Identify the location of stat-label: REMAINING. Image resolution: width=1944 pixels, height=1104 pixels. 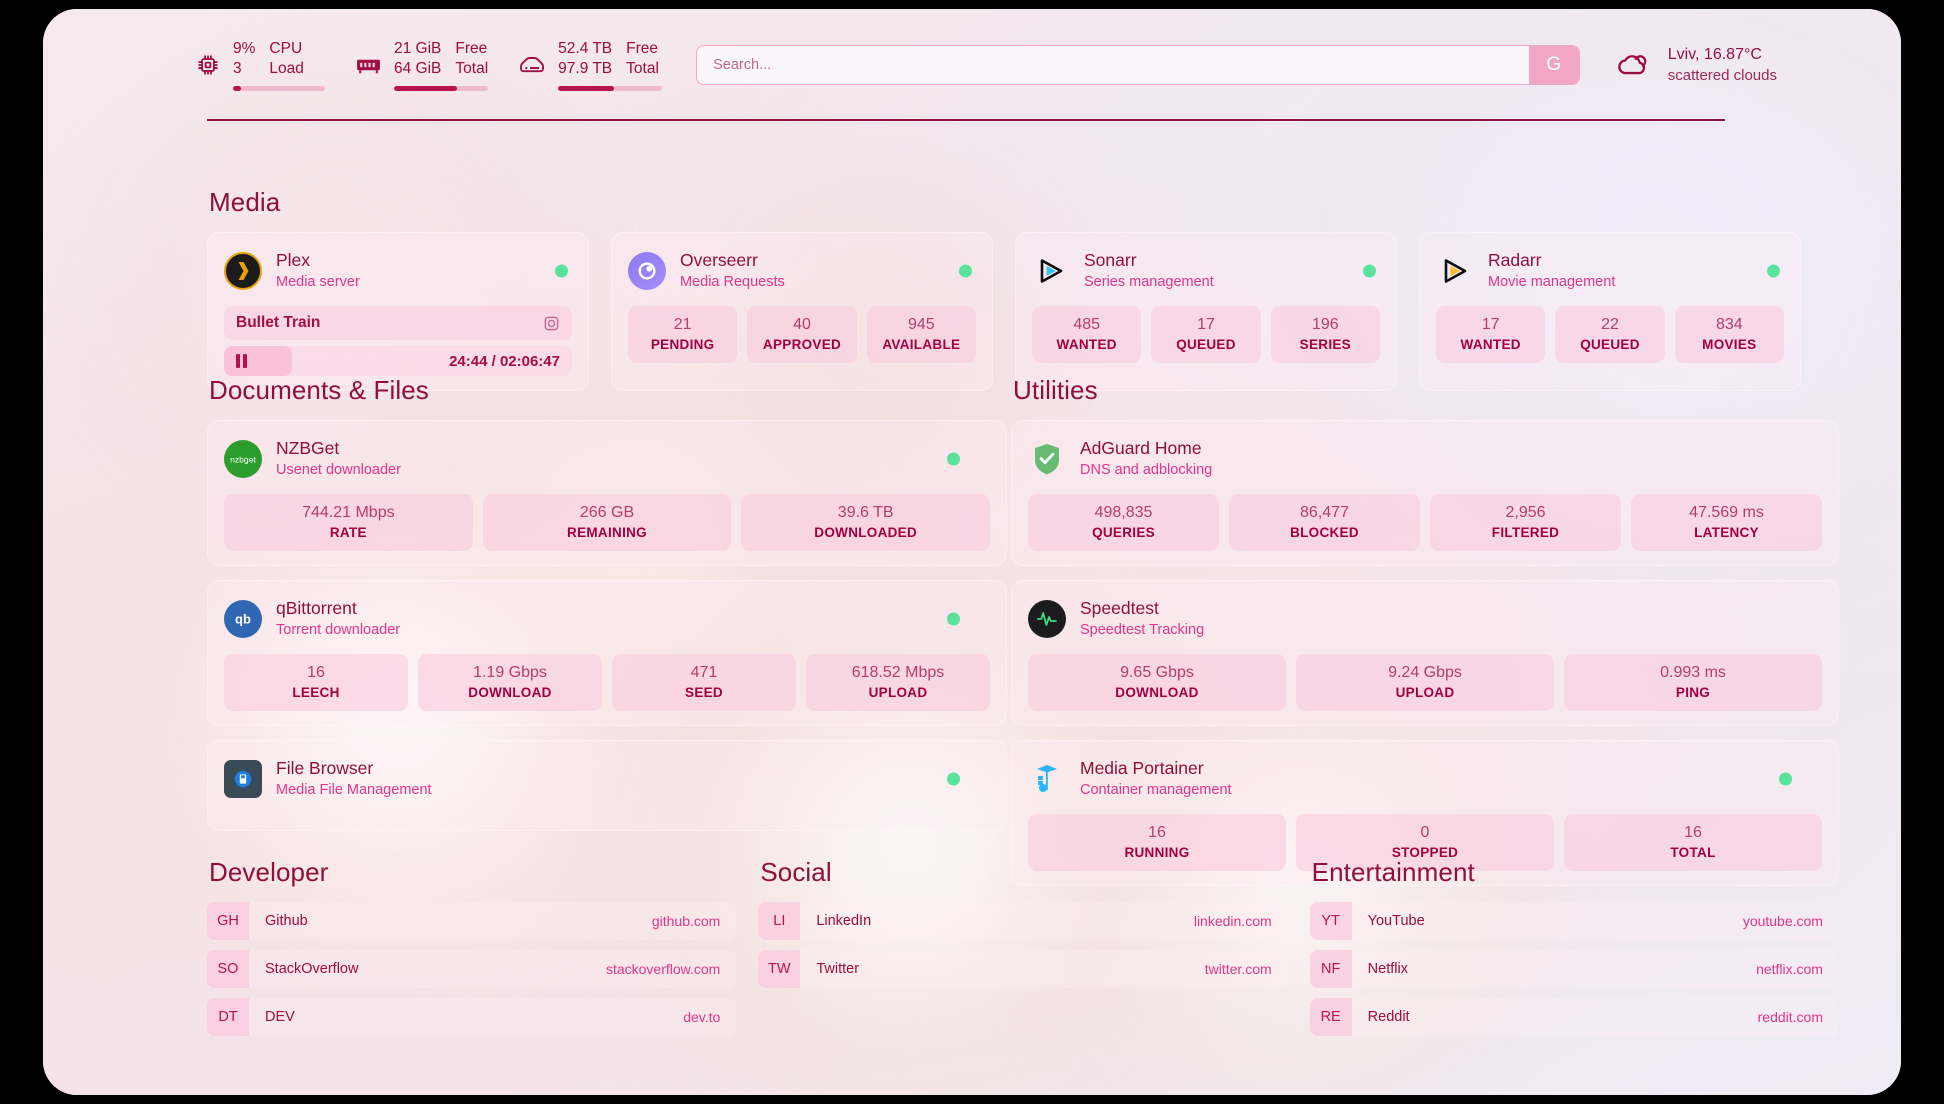
(607, 532).